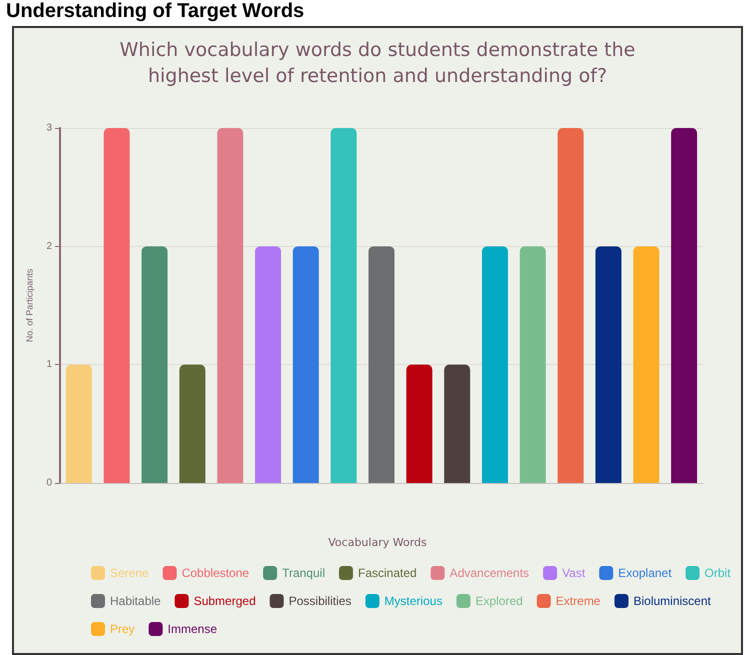 This screenshot has height=655, width=745. I want to click on legend-title: Vocabulary Words, so click(378, 542).